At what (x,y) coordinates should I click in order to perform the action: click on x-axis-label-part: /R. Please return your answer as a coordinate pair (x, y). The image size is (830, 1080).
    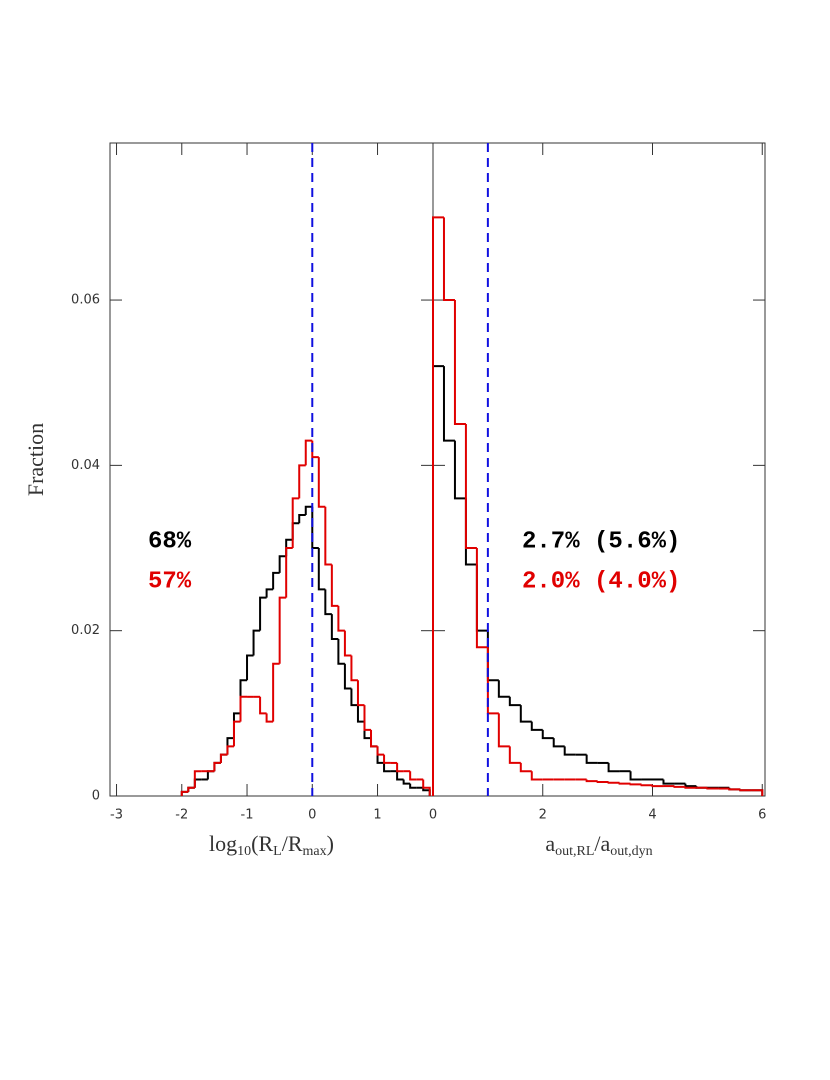
    Looking at the image, I should click on (292, 843).